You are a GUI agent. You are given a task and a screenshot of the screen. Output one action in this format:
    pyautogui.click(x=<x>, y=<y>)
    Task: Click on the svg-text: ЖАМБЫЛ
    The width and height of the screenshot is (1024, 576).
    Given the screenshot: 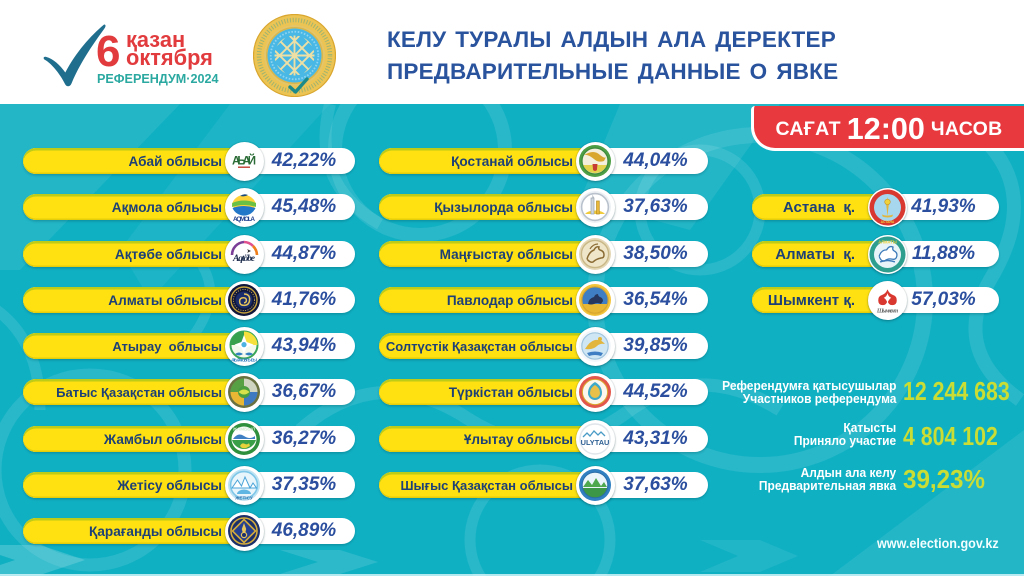 What is the action you would take?
    pyautogui.click(x=243, y=429)
    